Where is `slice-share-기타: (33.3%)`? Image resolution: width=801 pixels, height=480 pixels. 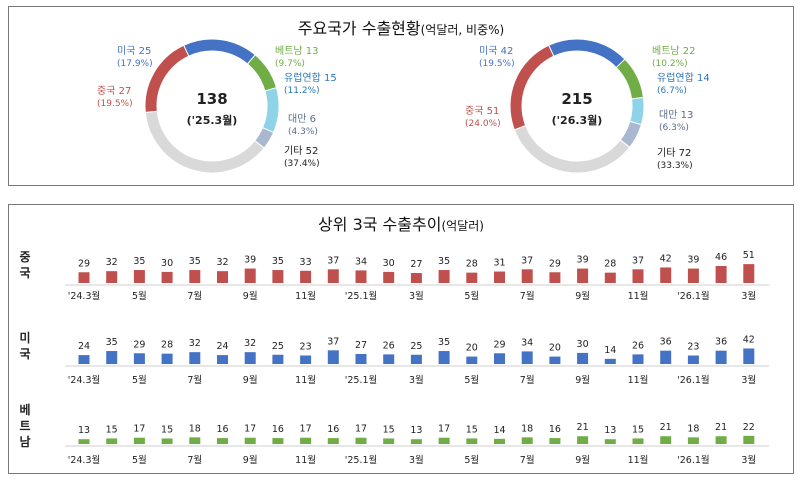 slice-share-기타: (33.3%) is located at coordinates (675, 166).